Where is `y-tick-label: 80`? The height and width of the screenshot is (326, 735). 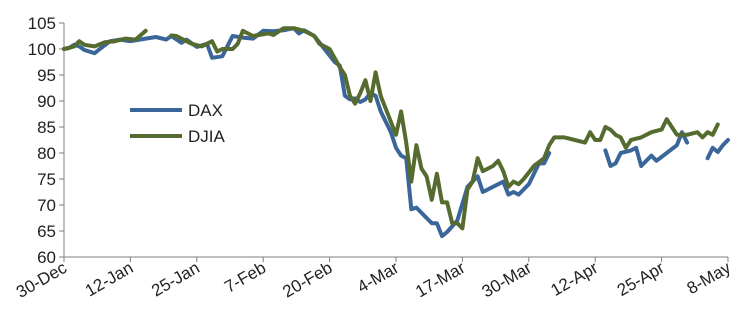
y-tick-label: 80 is located at coordinates (46, 153).